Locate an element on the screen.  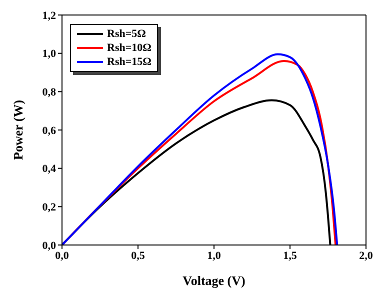
x-tick-label: 0,0 is located at coordinates (62, 256).